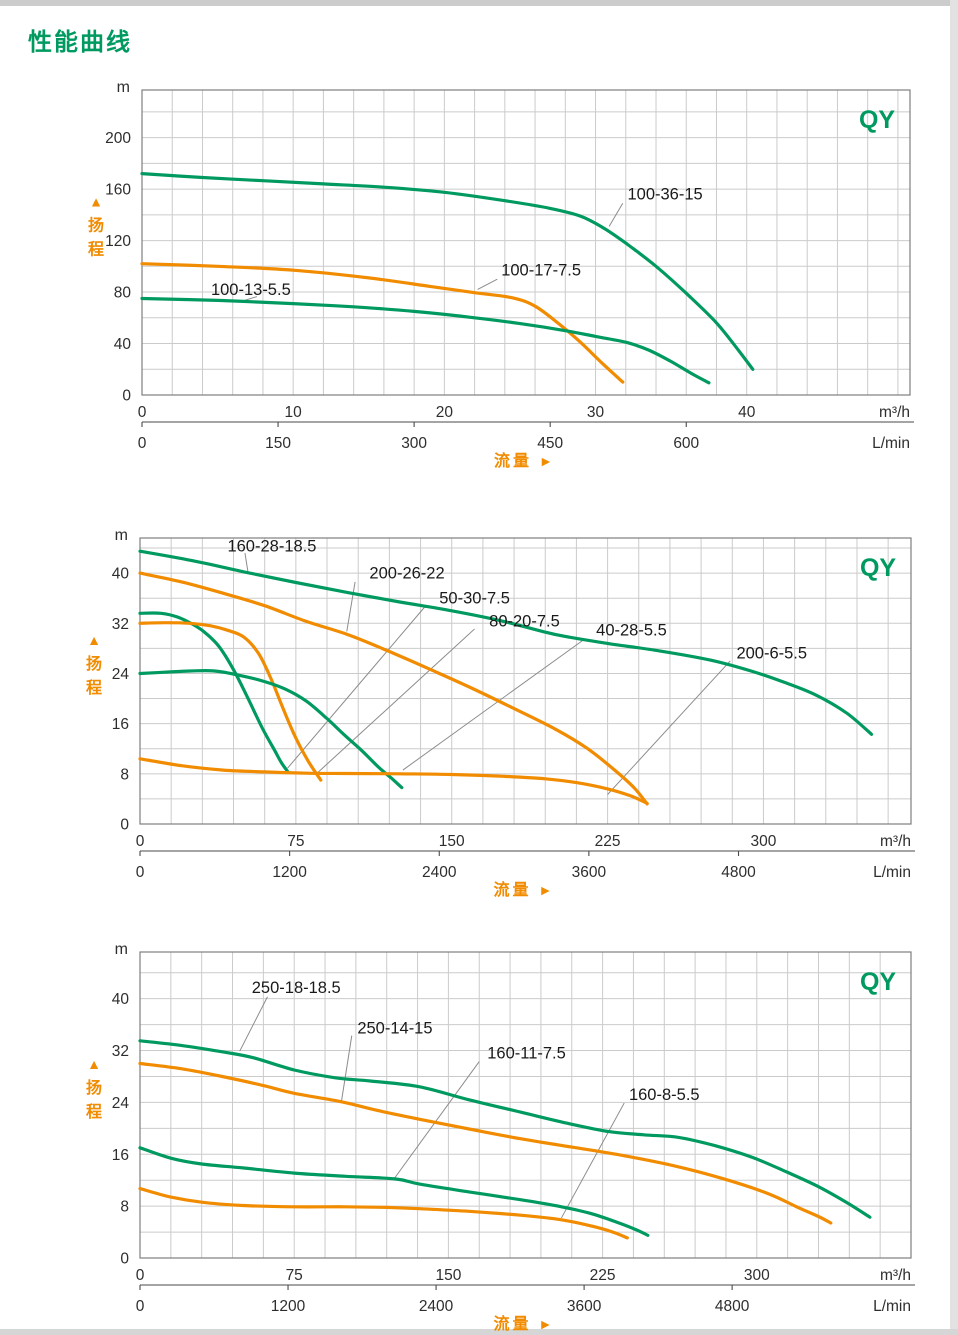 Image resolution: width=958 pixels, height=1335 pixels. Describe the element at coordinates (80, 42) in the screenshot. I see `page-title: 性能曲线` at that location.